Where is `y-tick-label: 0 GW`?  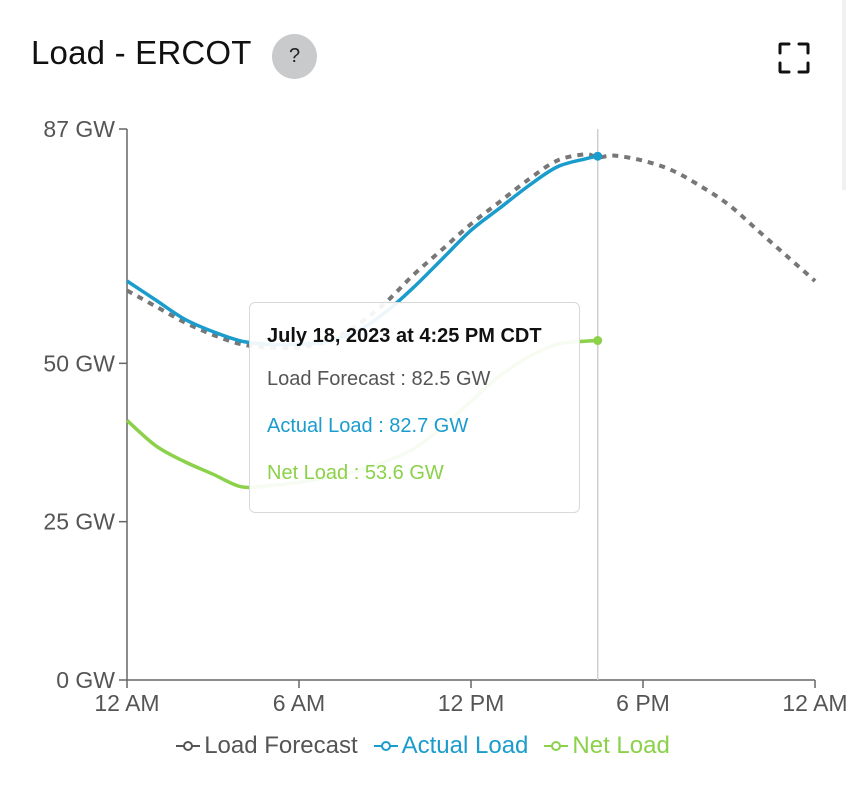 y-tick-label: 0 GW is located at coordinates (85, 680).